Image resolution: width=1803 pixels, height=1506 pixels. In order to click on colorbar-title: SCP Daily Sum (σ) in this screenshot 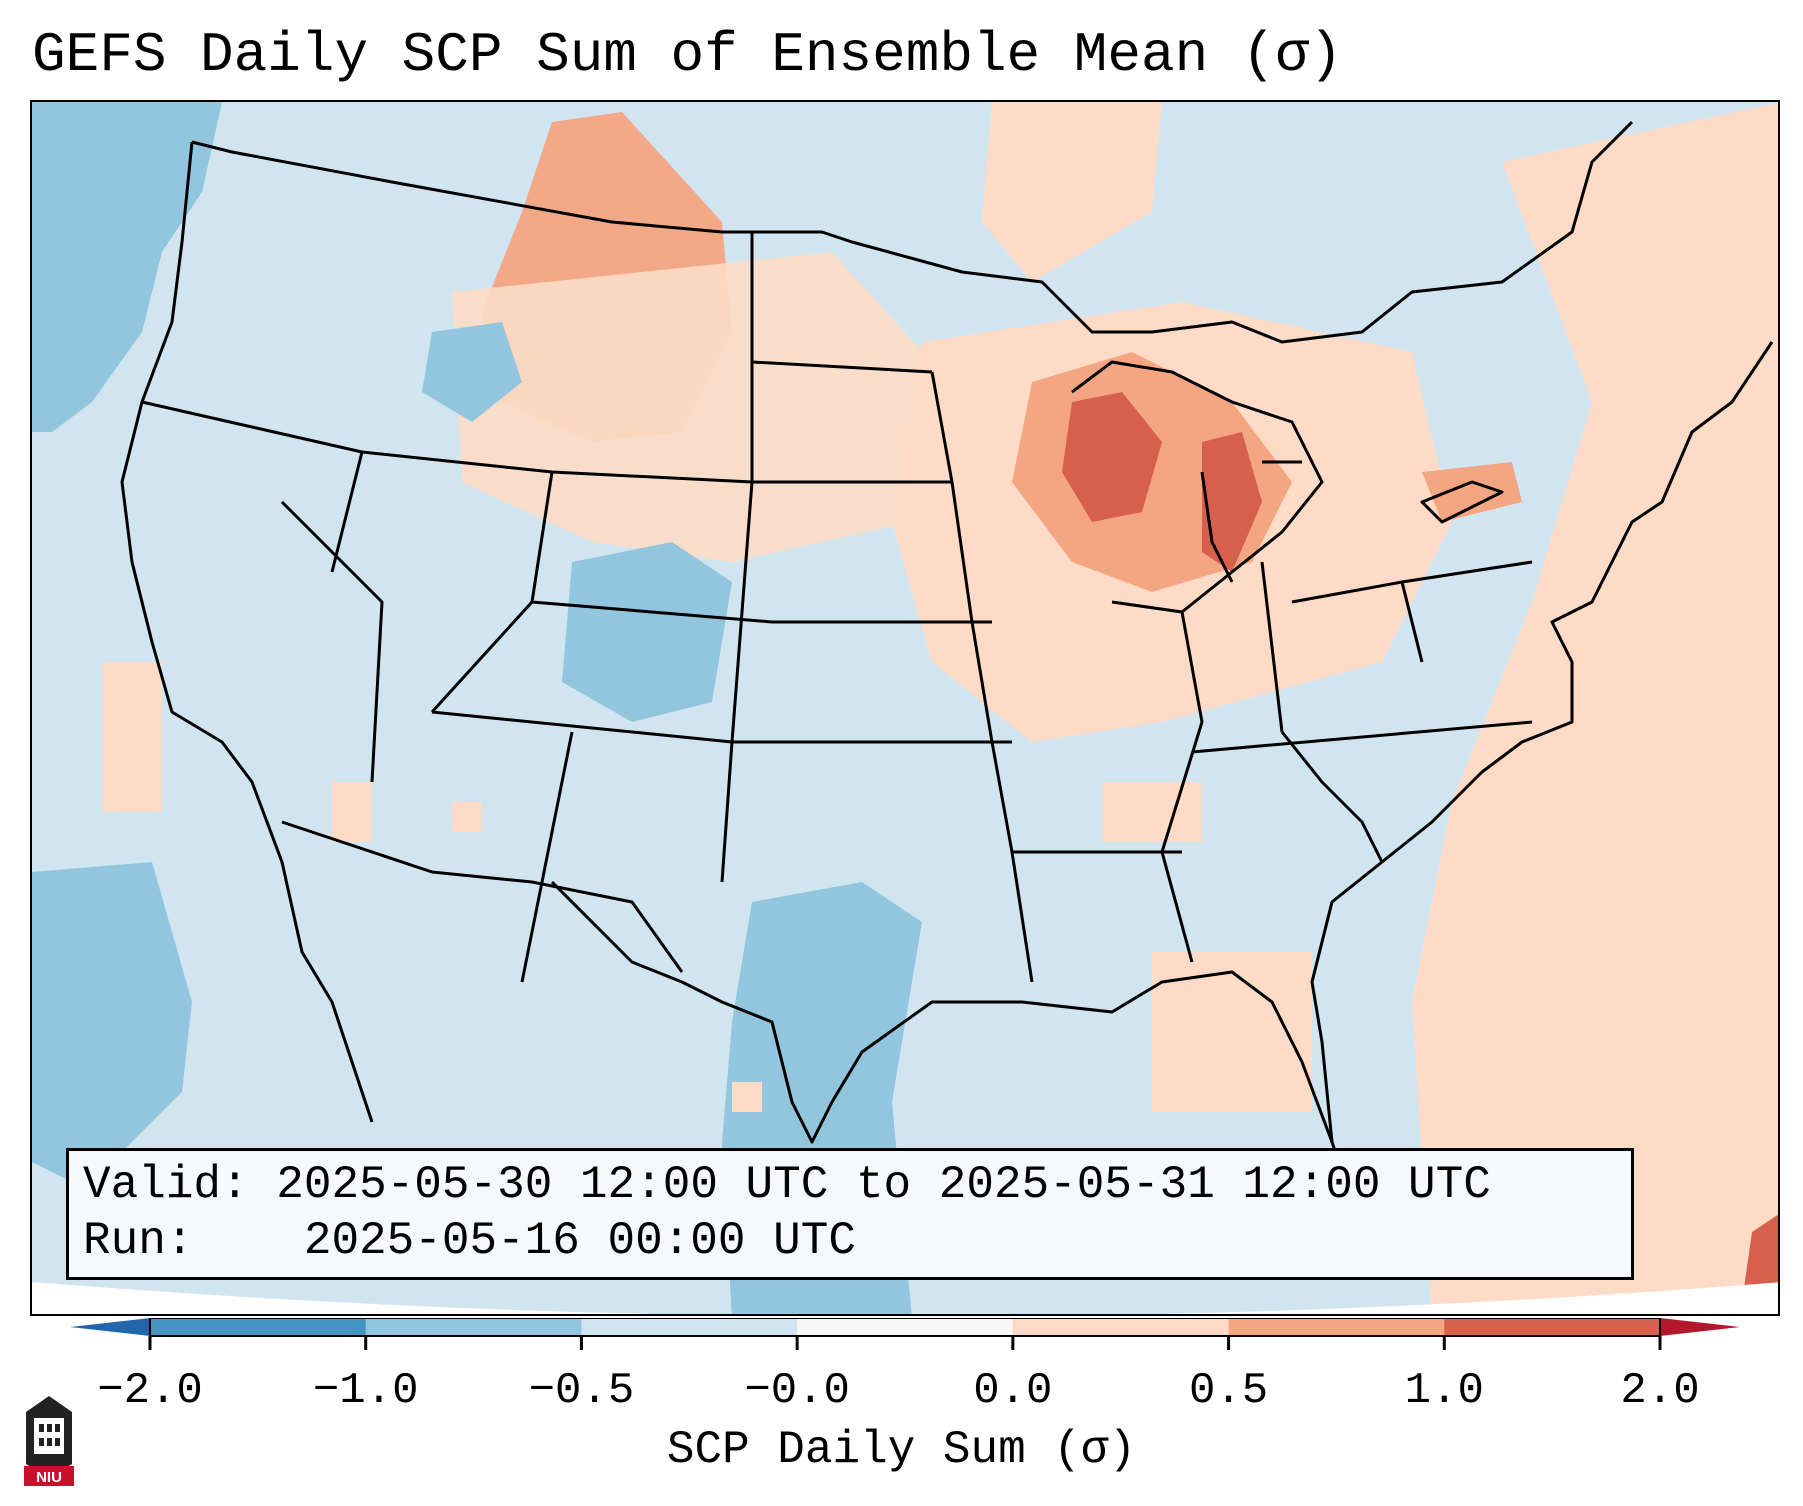, I will do `click(901, 1450)`.